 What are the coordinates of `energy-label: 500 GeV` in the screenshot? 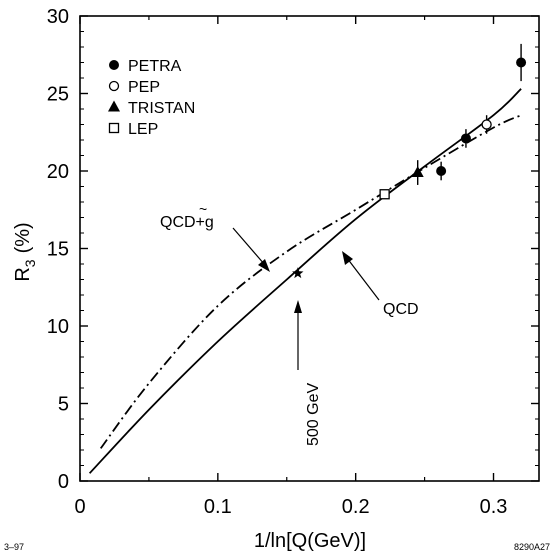 It's located at (313, 414).